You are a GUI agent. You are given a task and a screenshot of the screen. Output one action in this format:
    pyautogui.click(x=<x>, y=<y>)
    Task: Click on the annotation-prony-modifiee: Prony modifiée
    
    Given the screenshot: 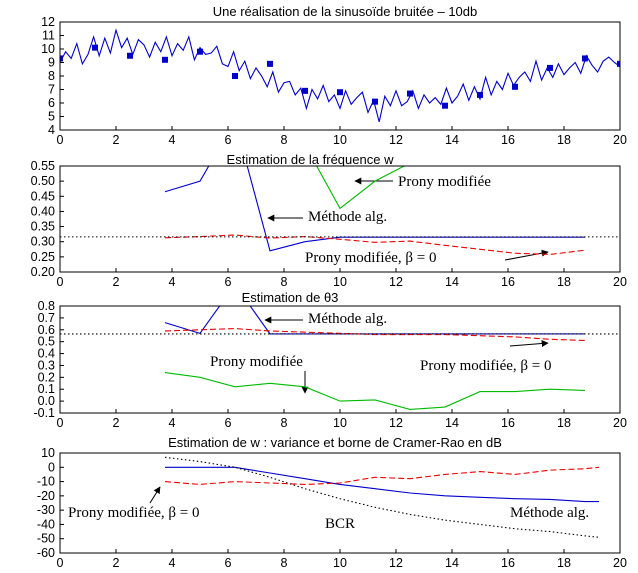 What is the action you would take?
    pyautogui.click(x=444, y=182)
    